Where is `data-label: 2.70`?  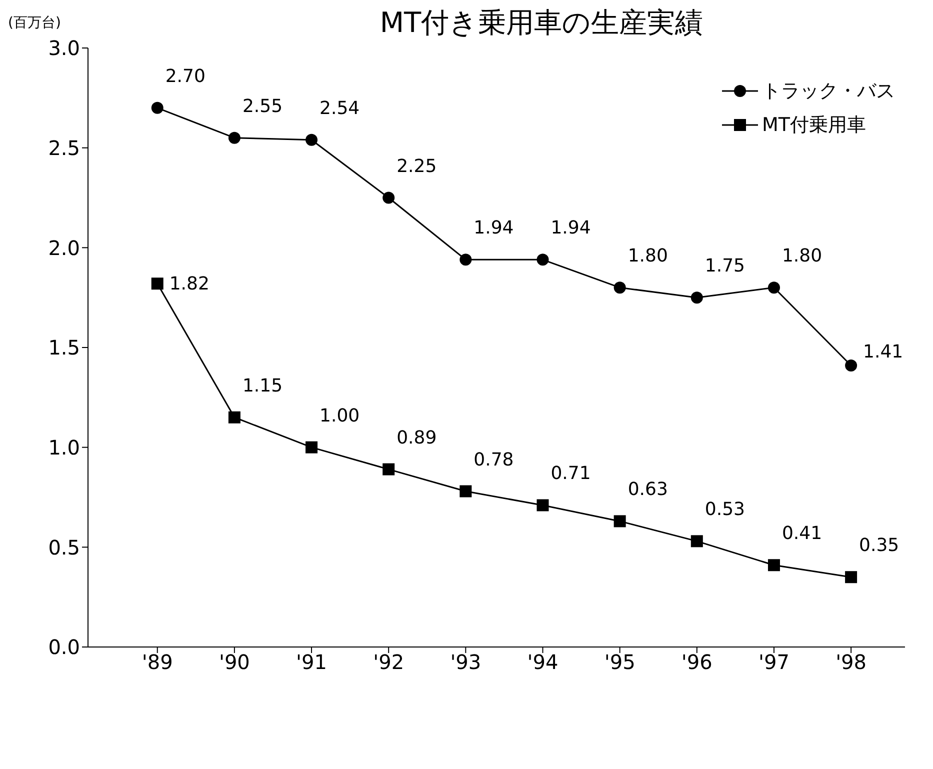
data-label: 2.70 is located at coordinates (185, 76).